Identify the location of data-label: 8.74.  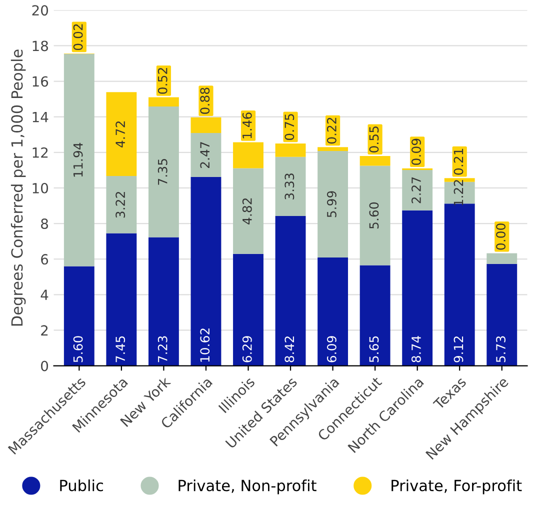
(416, 349).